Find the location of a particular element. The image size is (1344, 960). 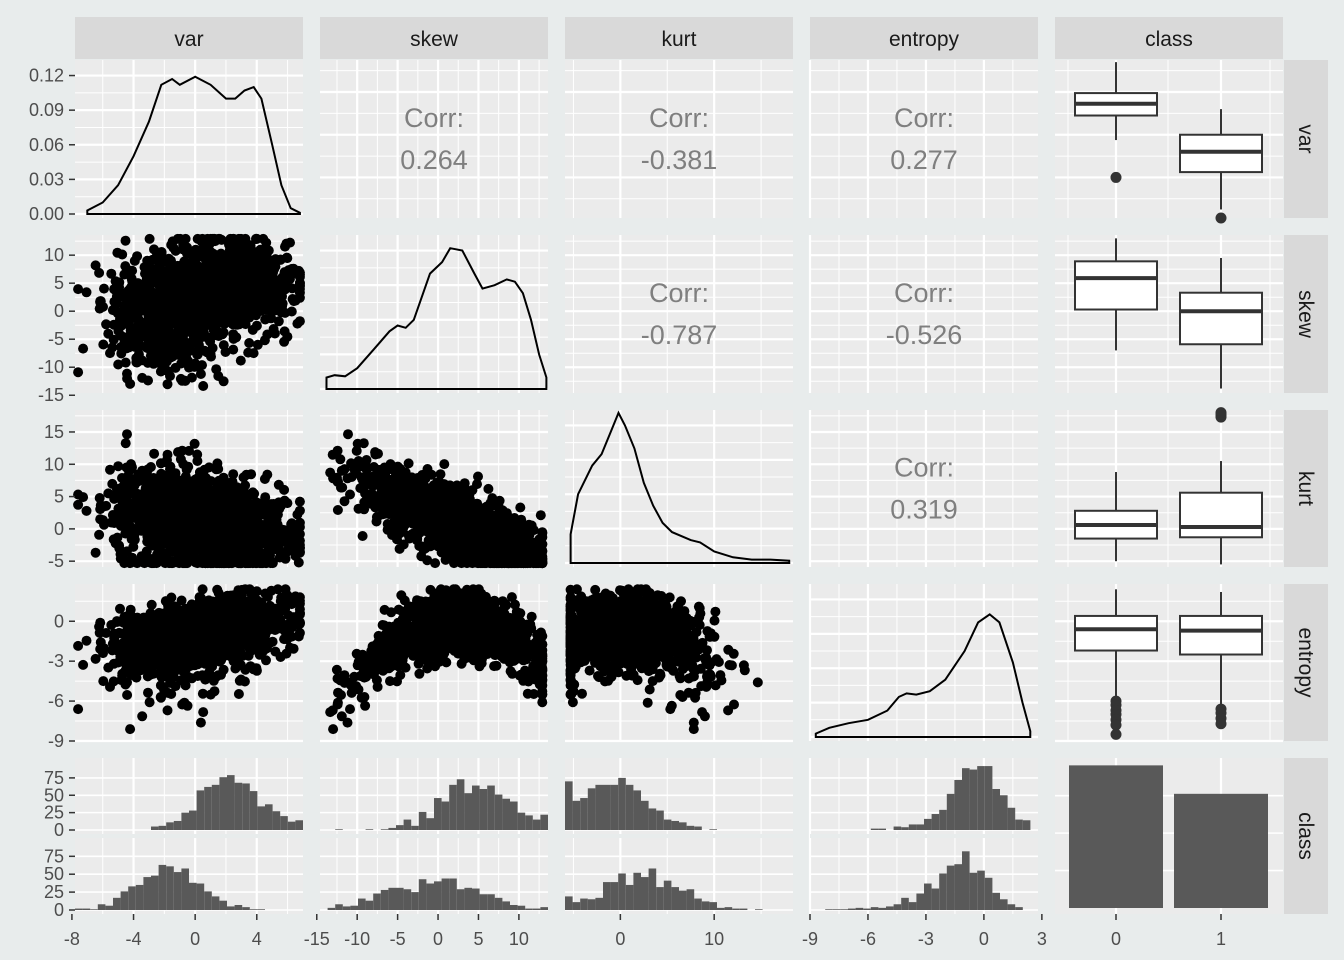

density-curve-var is located at coordinates (193, 145).